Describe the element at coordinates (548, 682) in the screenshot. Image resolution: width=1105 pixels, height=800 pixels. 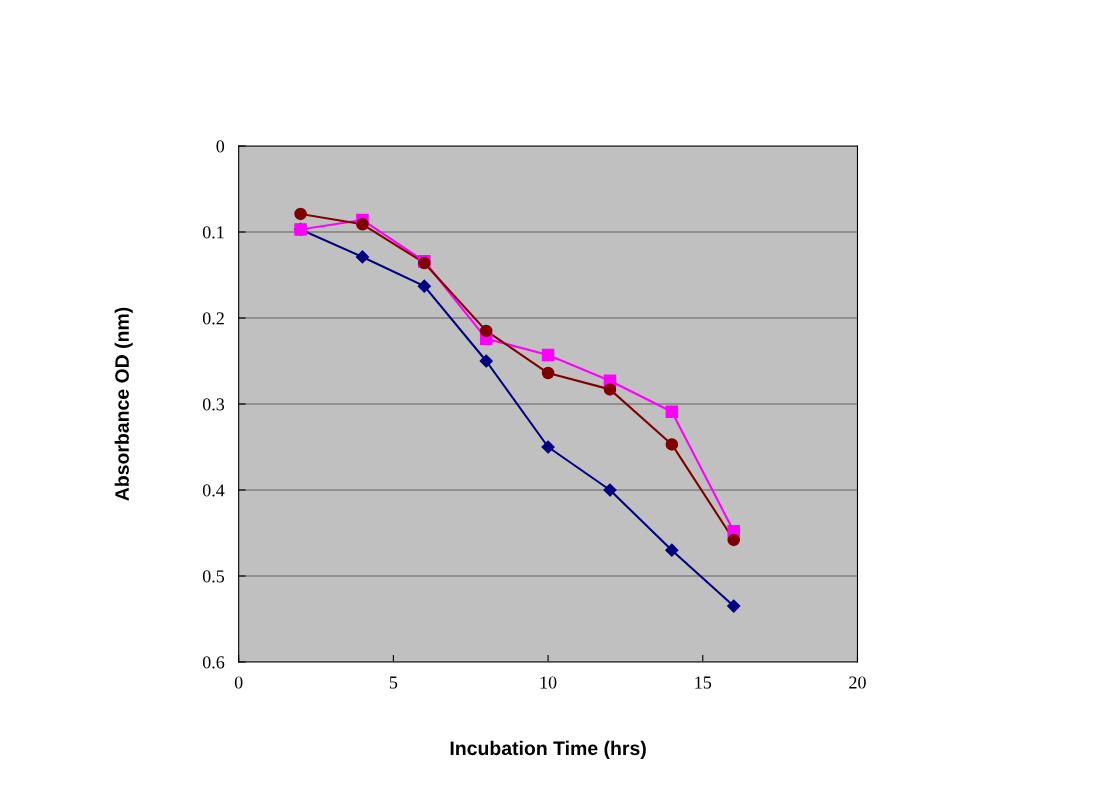
I see `x-tick-label: 10` at that location.